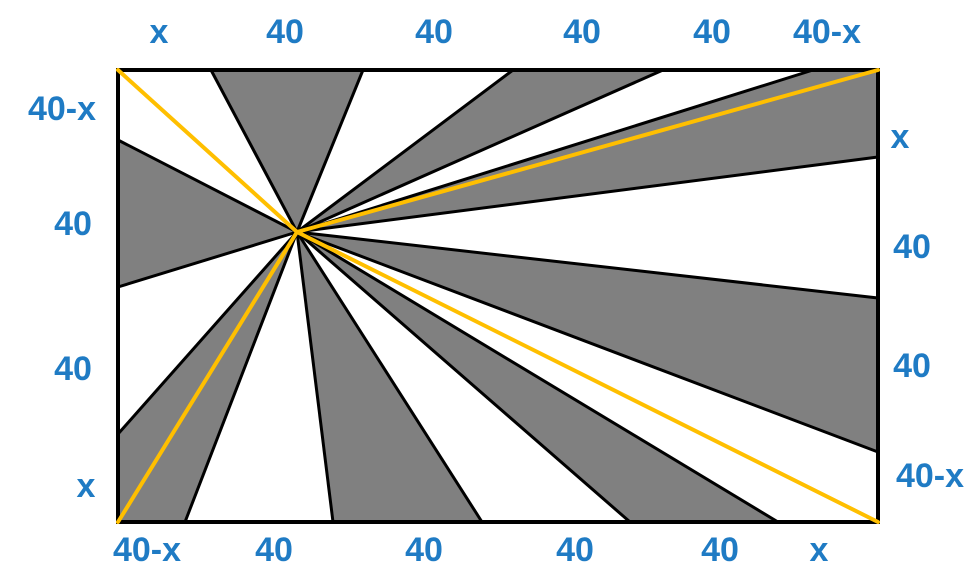 The image size is (976, 576). Describe the element at coordinates (434, 32) in the screenshot. I see `top-label-3: 40` at that location.